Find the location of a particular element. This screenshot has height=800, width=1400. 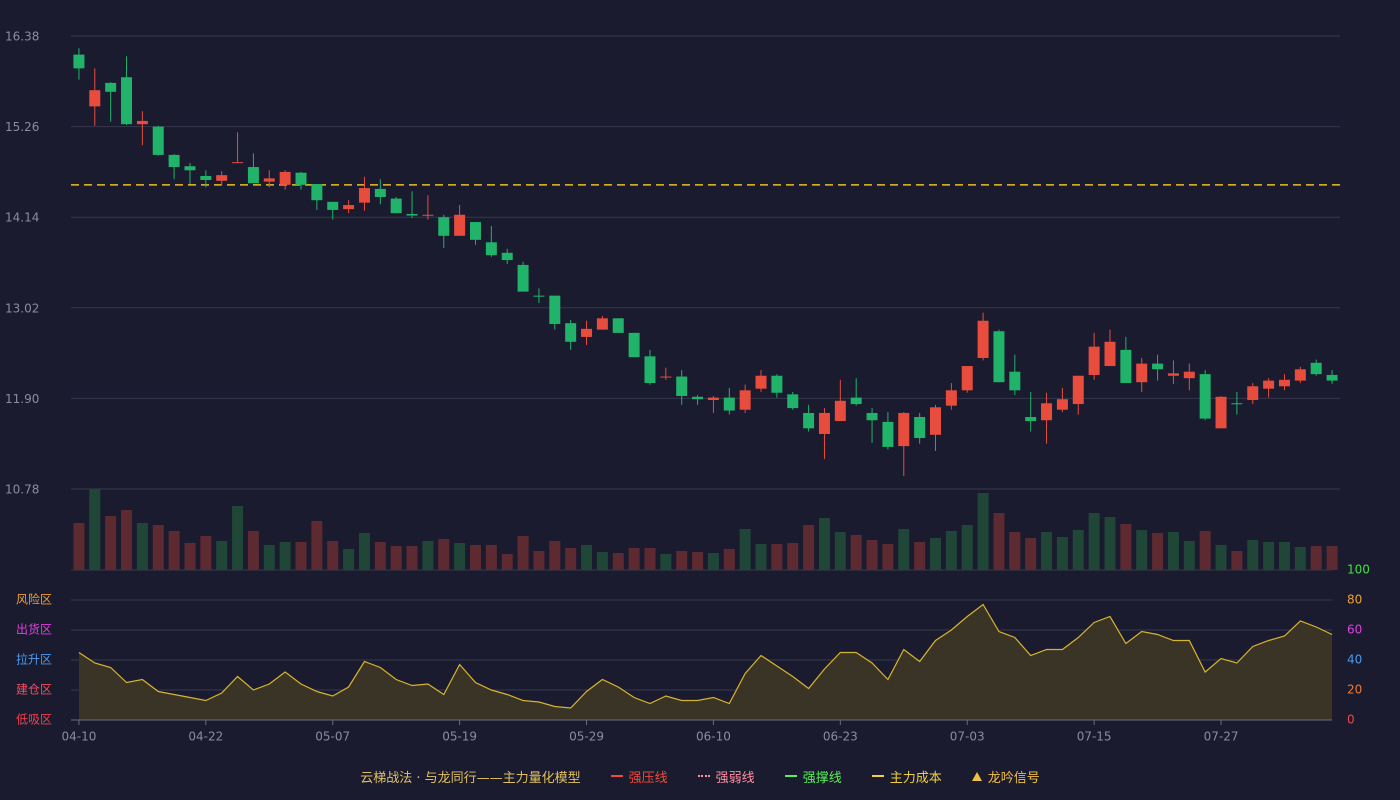

x-tick-label: 05-19 is located at coordinates (459, 737).